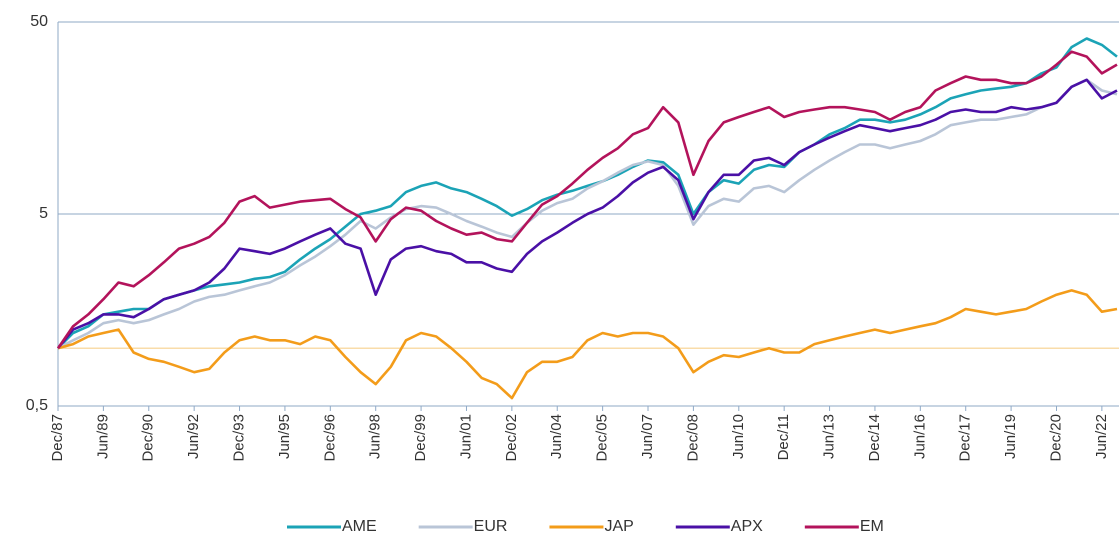 This screenshot has width=1119, height=543. What do you see at coordinates (1055, 438) in the screenshot?
I see `x-tick-label: Dec/20` at bounding box center [1055, 438].